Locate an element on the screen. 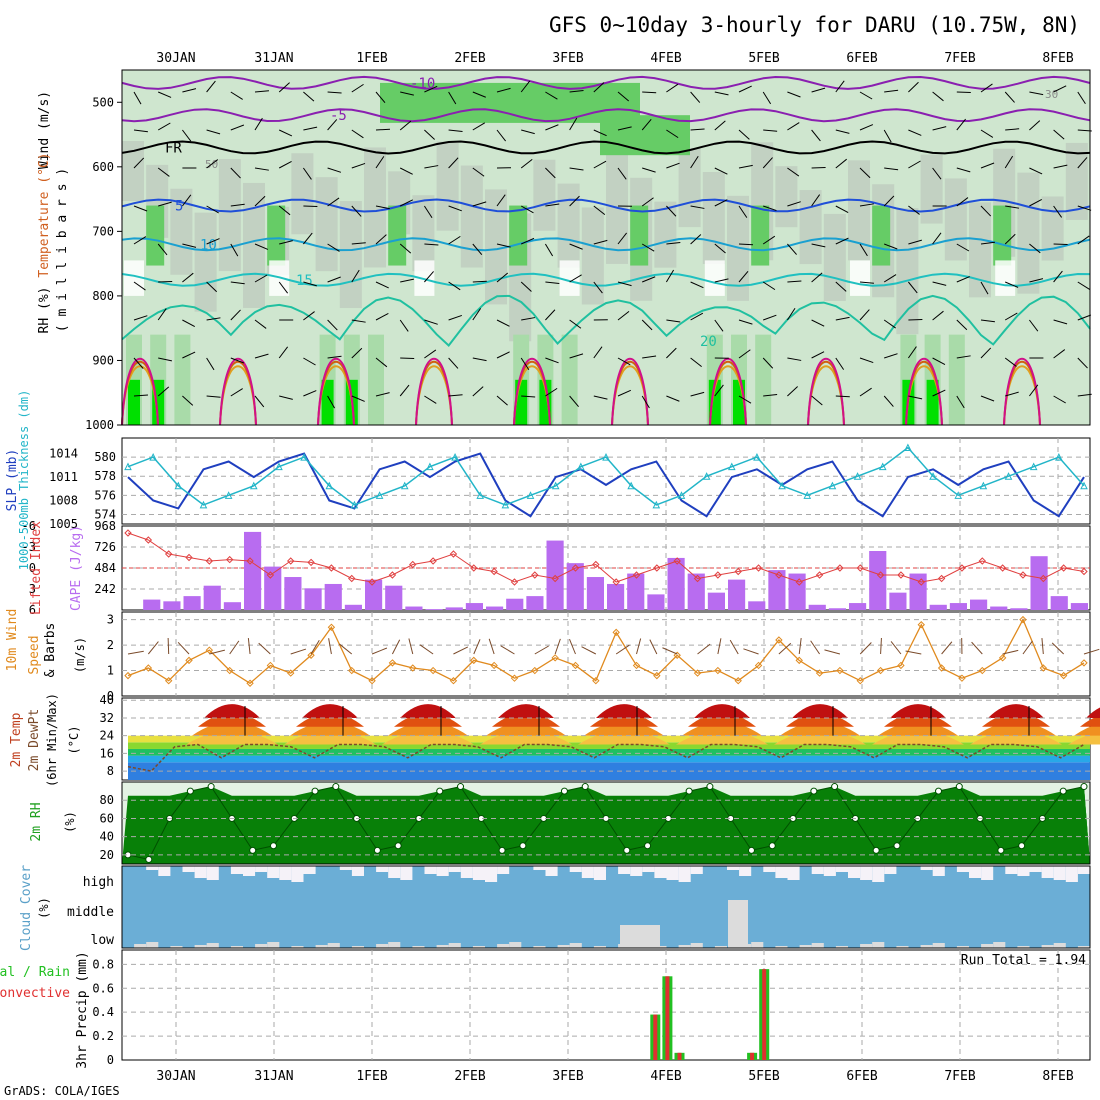 The image size is (1100, 1100). isotherm-line is located at coordinates (606, 320).